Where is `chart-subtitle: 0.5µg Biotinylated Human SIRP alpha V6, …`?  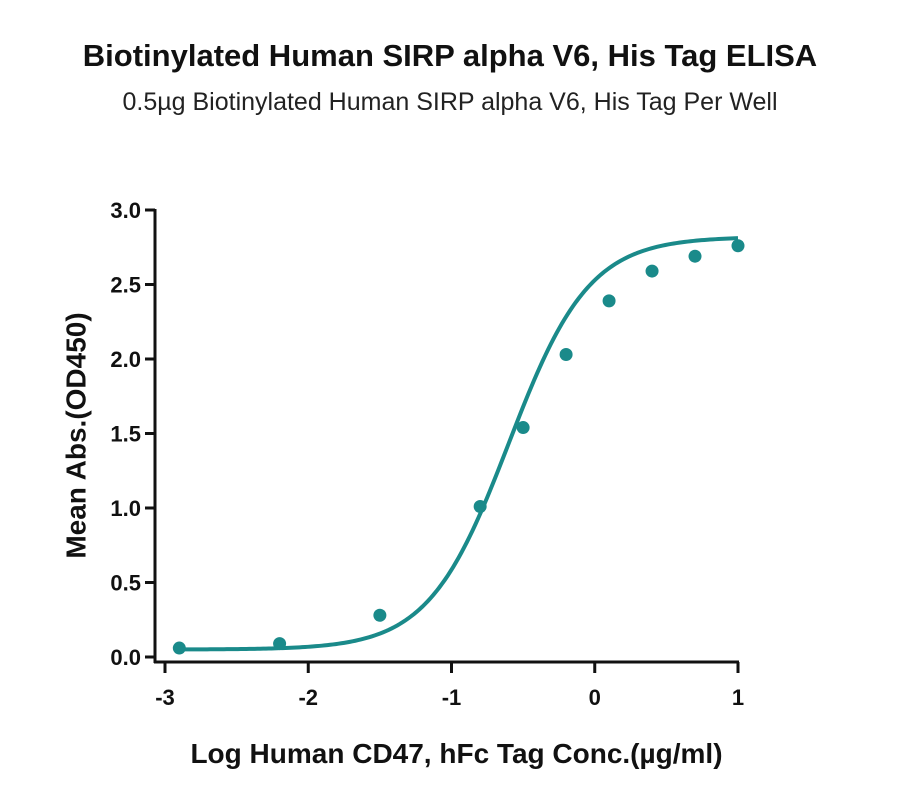
chart-subtitle: 0.5µg Biotinylated Human SIRP alpha V6, … is located at coordinates (450, 102).